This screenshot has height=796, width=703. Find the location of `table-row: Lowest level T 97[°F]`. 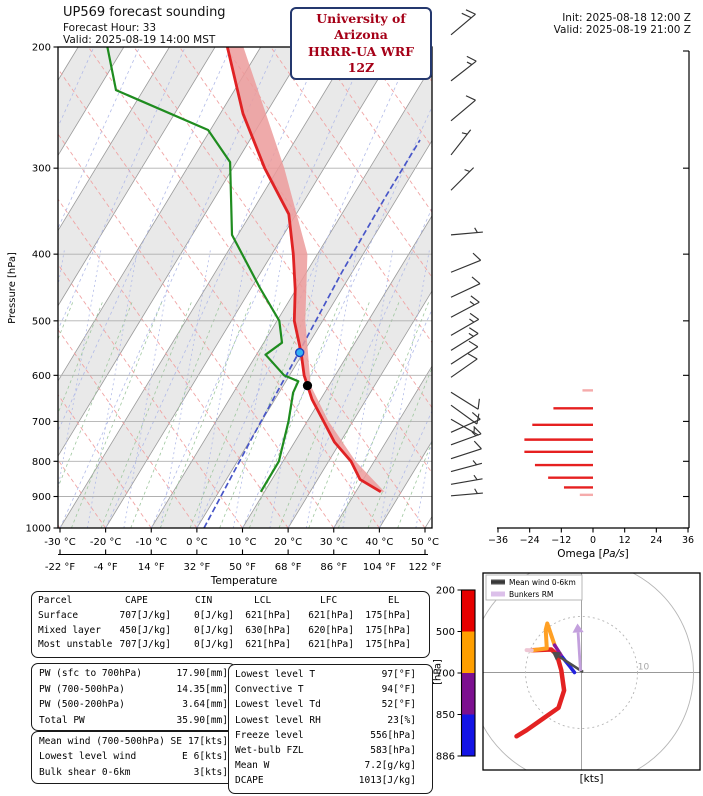

table-row: Lowest level T 97[°F] is located at coordinates (325, 674).